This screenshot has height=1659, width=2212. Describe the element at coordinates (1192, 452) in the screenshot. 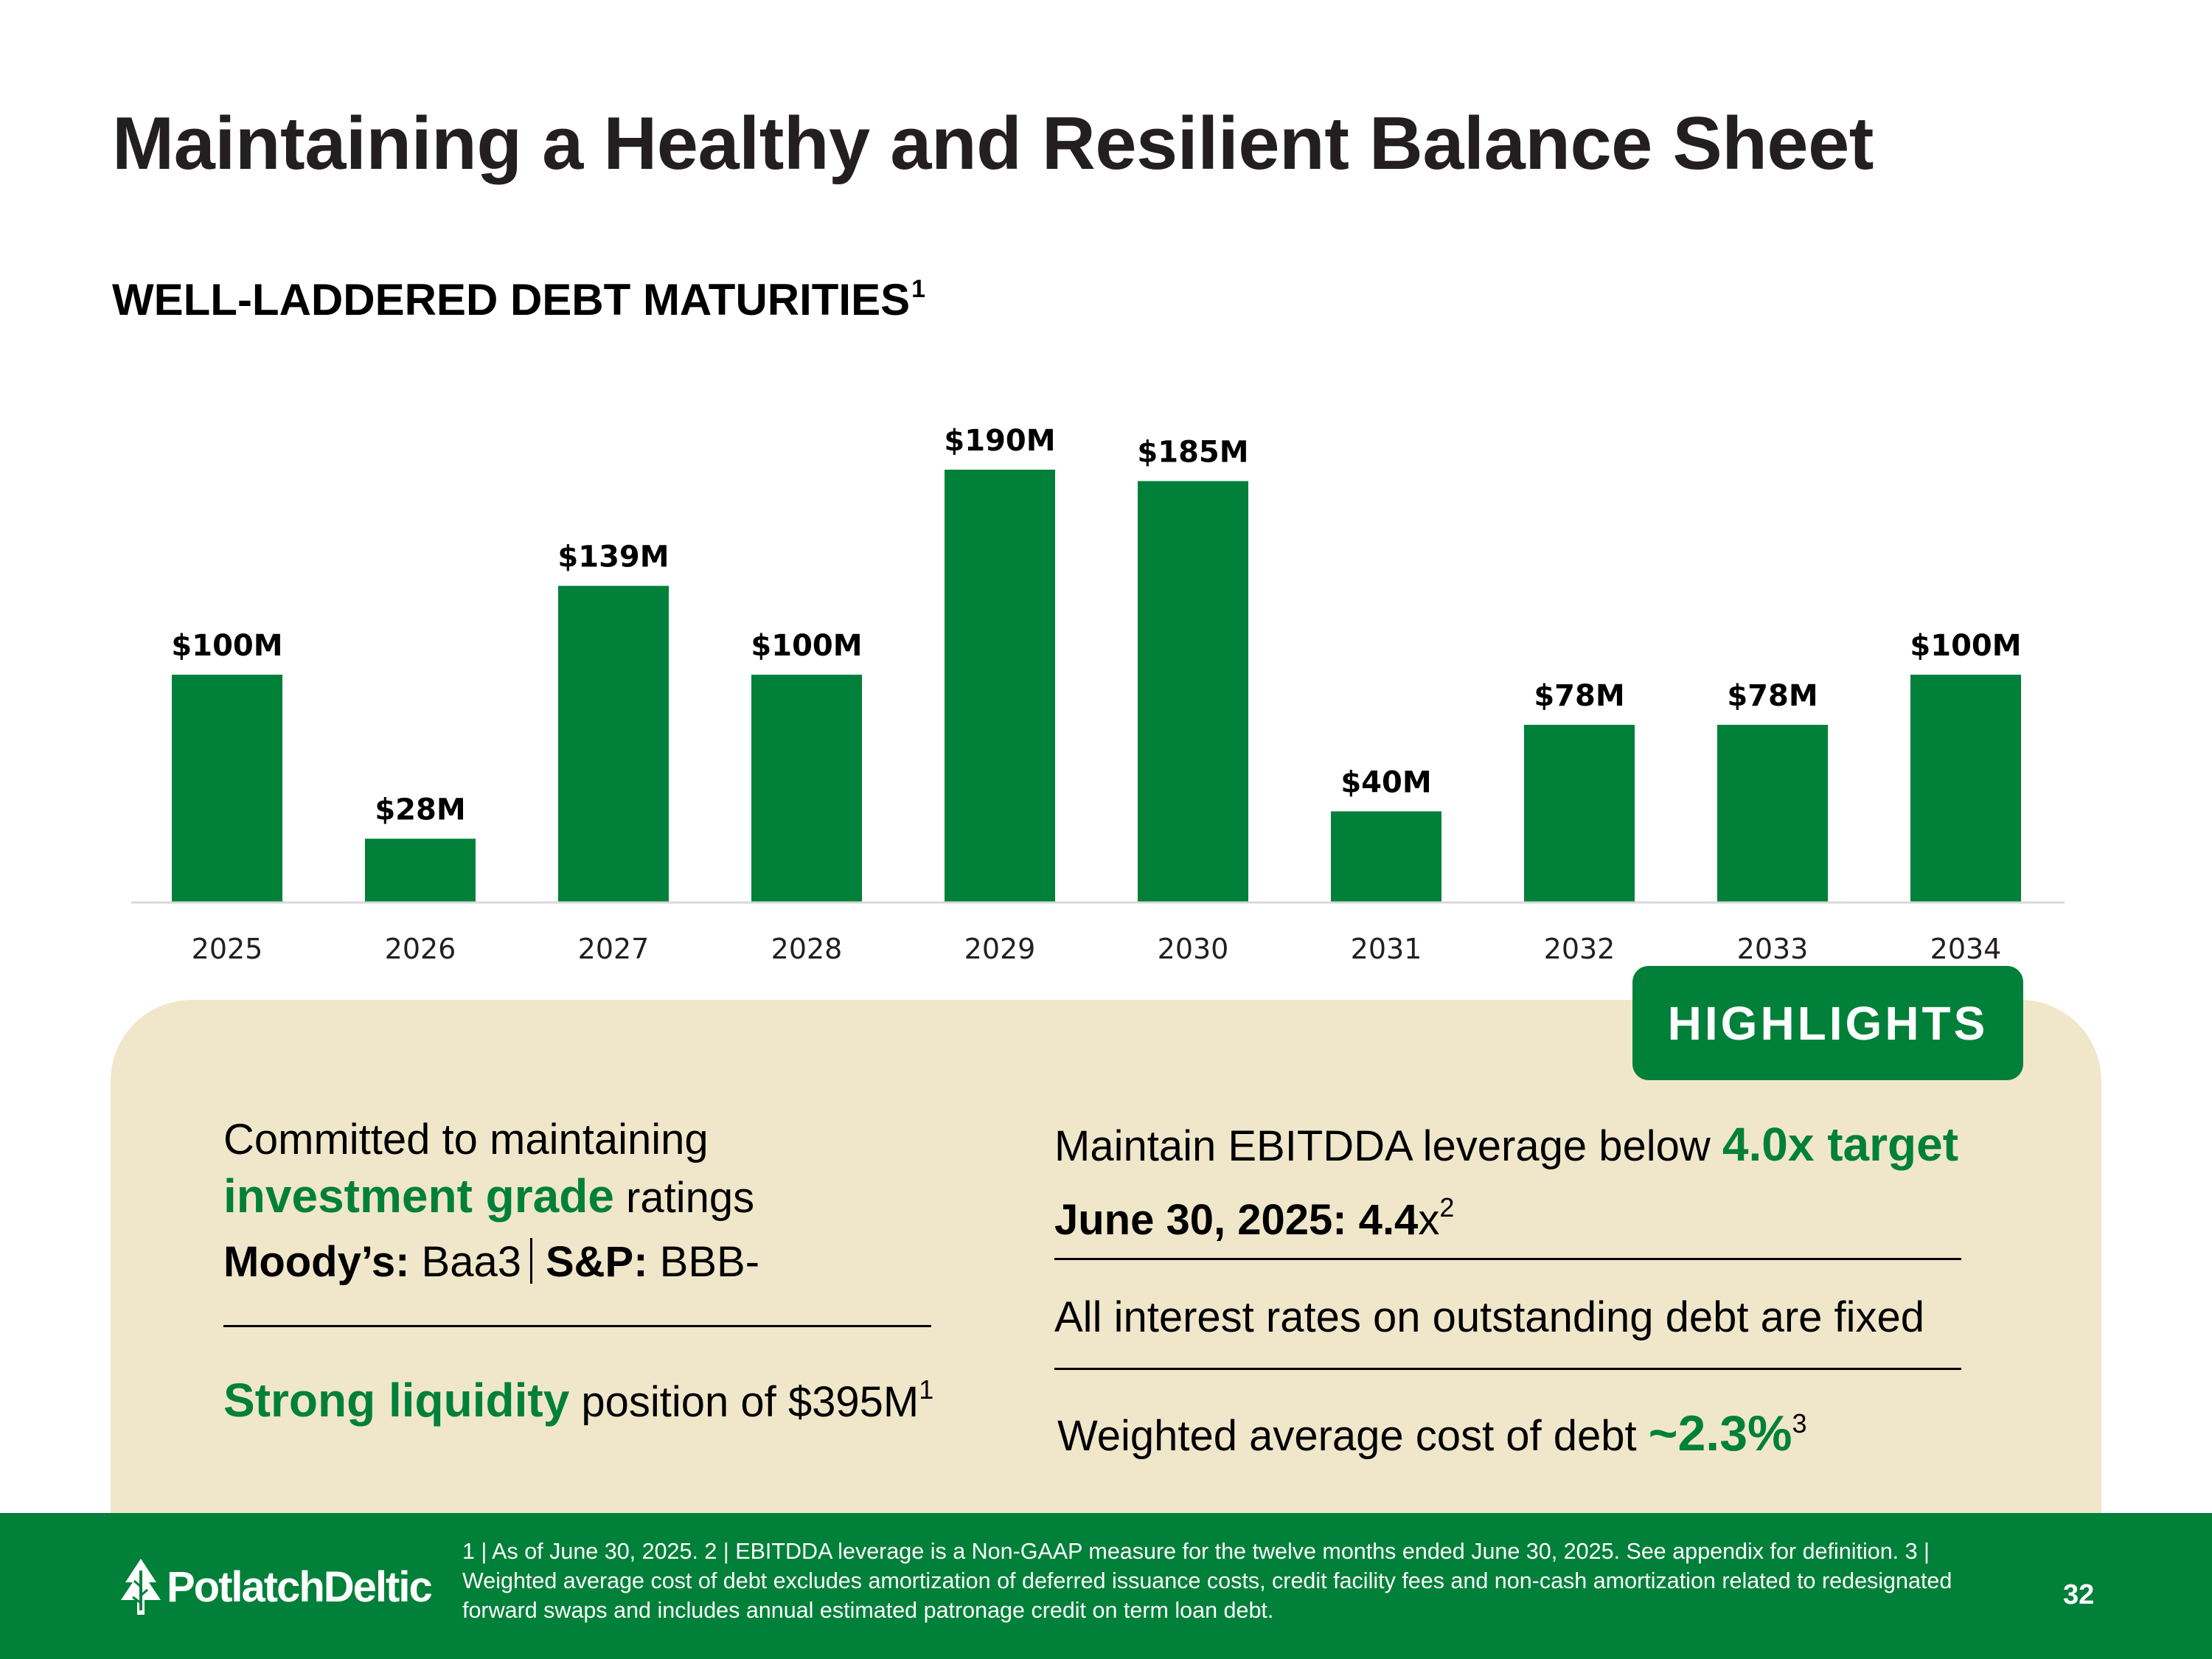

I see `bar-value-label-2030: $185M` at that location.